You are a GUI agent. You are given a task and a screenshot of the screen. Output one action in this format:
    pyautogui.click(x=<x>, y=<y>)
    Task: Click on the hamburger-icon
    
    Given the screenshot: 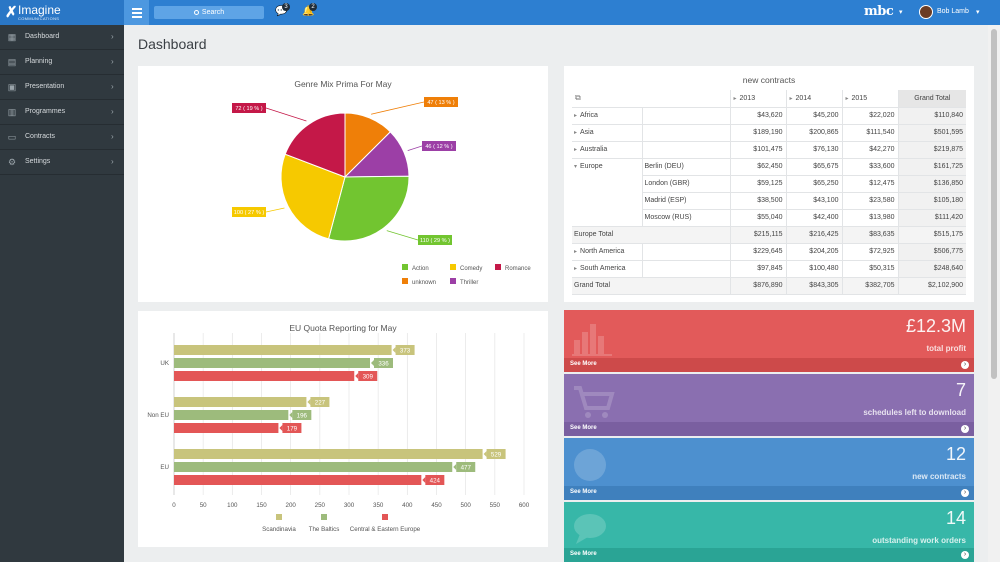 What is the action you would take?
    pyautogui.click(x=137, y=9)
    